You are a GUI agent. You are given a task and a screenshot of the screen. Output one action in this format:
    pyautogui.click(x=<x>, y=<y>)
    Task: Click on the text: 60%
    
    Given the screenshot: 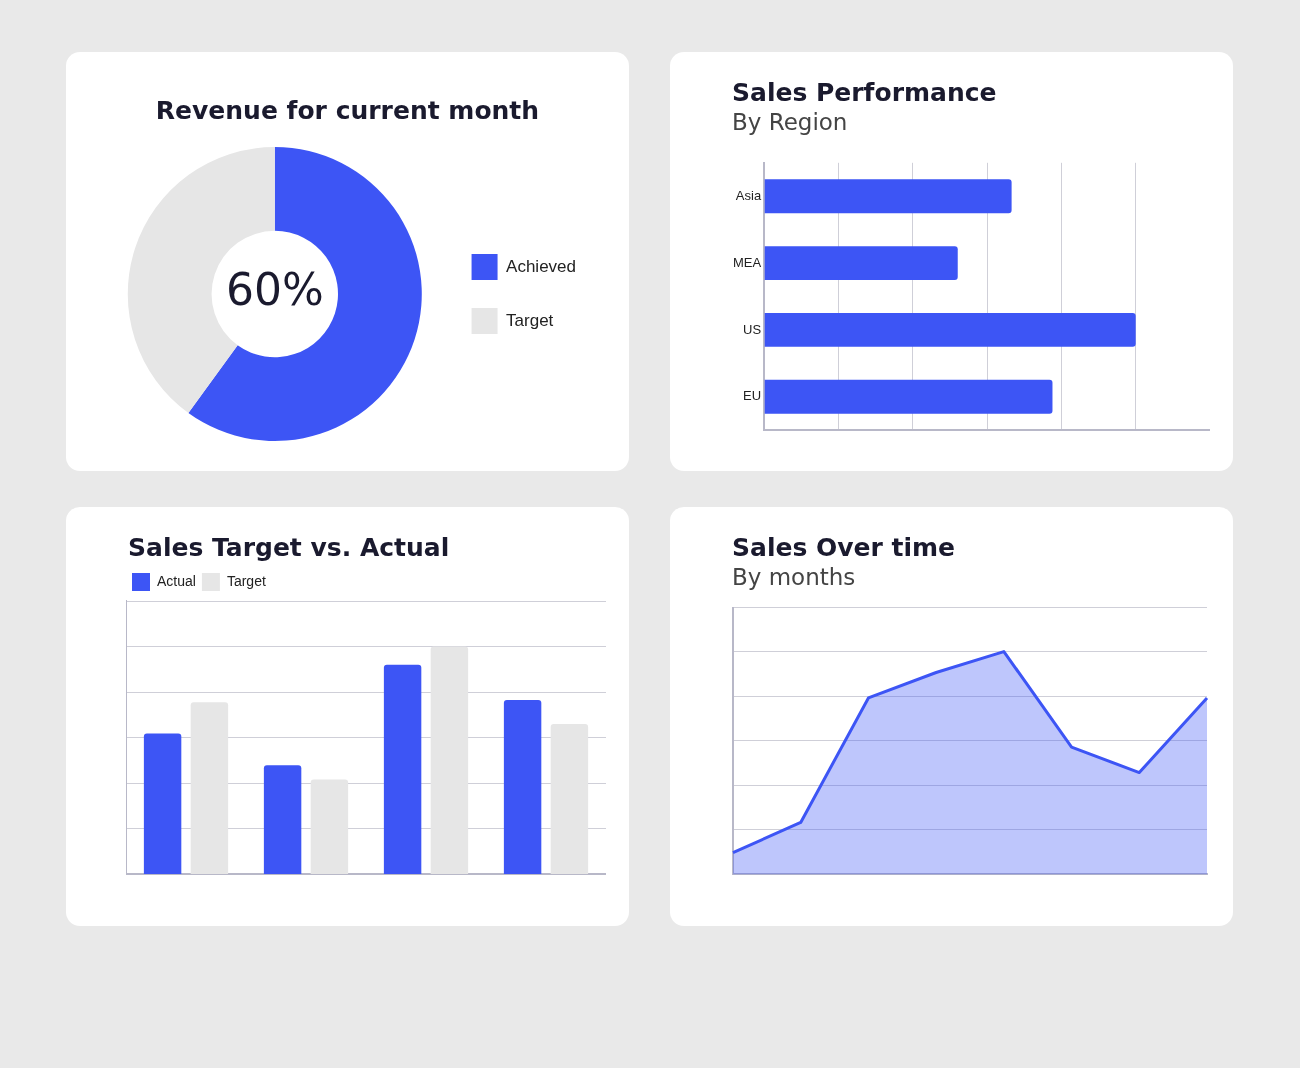 What is the action you would take?
    pyautogui.click(x=274, y=290)
    